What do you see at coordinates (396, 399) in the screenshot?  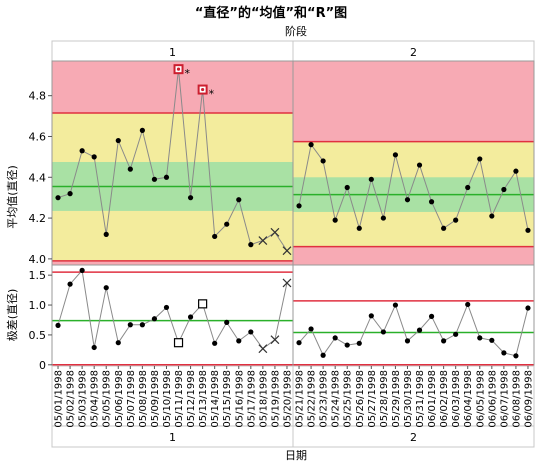 I see `x-tick-label: 05/29/1998` at bounding box center [396, 399].